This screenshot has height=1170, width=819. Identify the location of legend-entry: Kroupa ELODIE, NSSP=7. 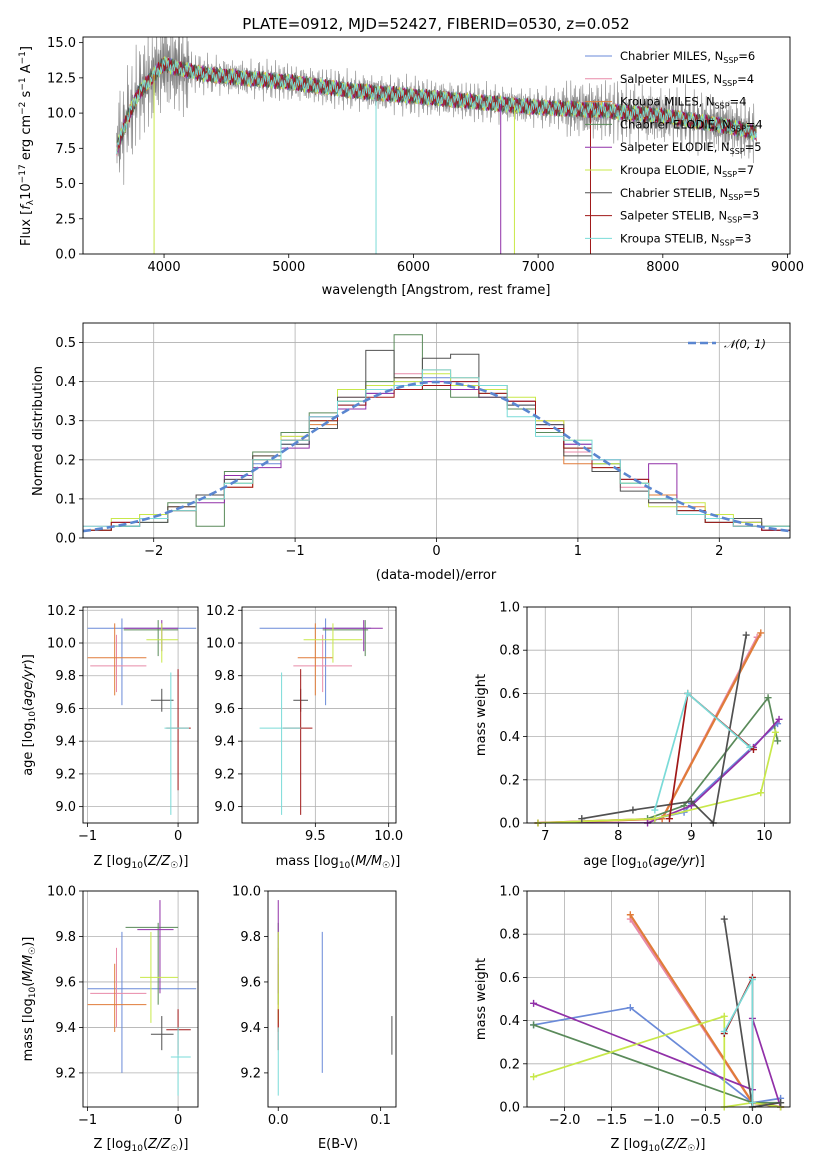
(687, 171).